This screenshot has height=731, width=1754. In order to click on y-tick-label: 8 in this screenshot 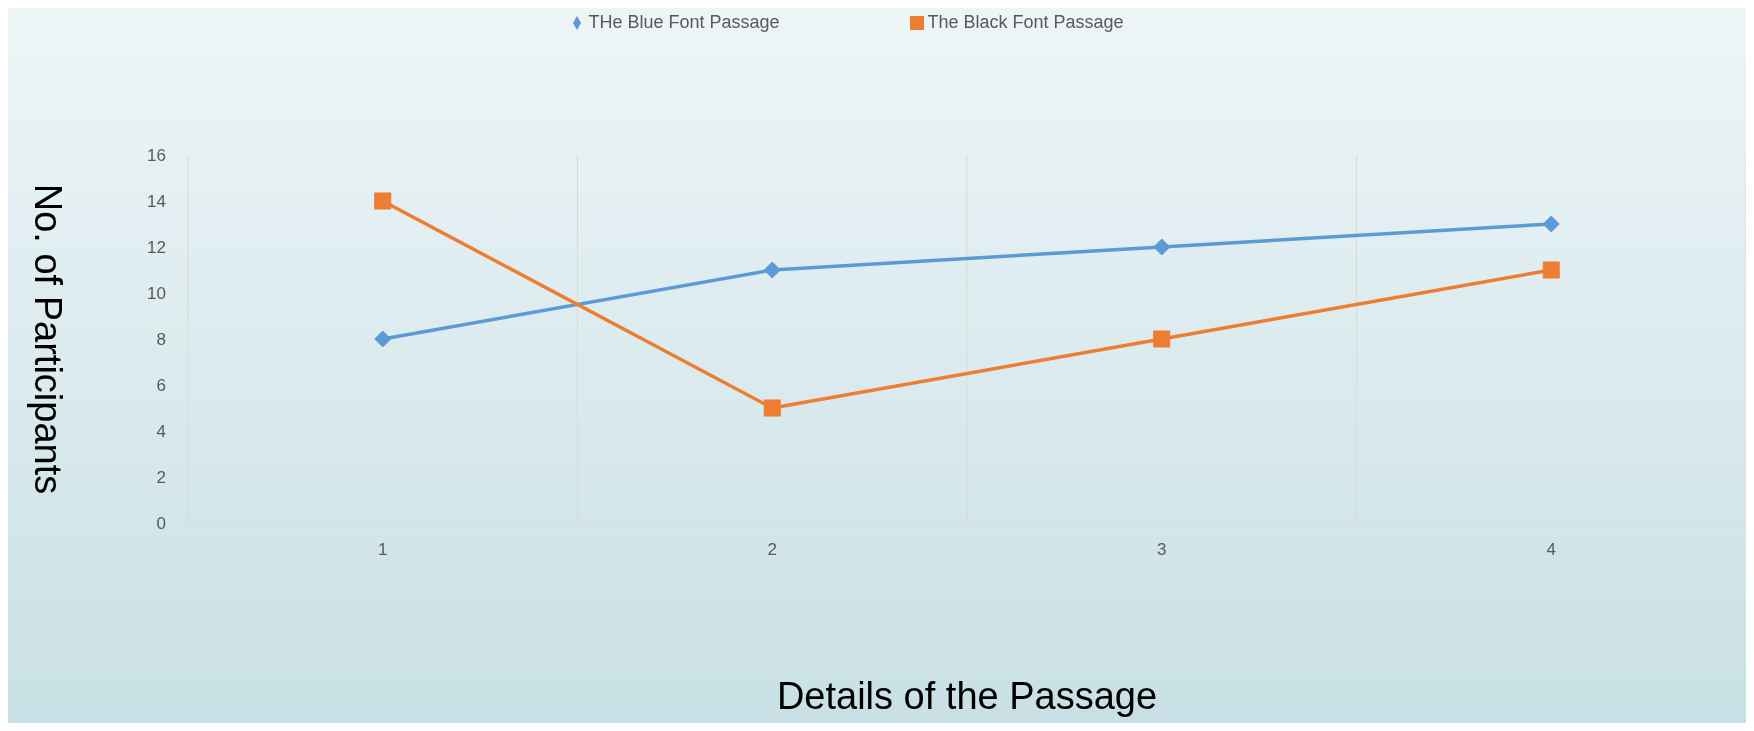, I will do `click(161, 340)`.